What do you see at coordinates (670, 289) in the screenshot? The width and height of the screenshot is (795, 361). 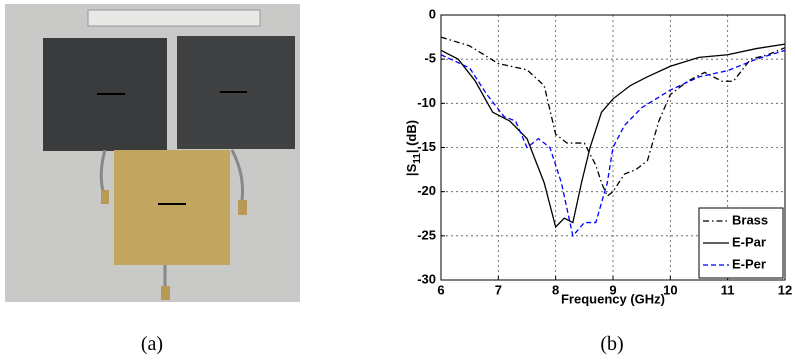 I see `x-tick-label: 10` at bounding box center [670, 289].